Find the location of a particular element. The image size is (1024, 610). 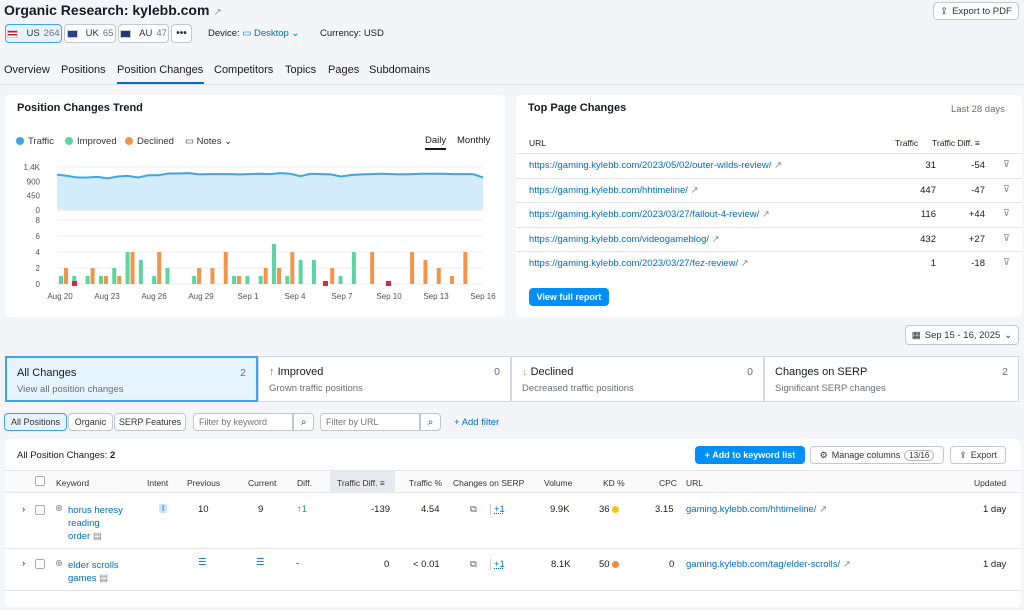

desktop-icon: ▭ is located at coordinates (247, 33).